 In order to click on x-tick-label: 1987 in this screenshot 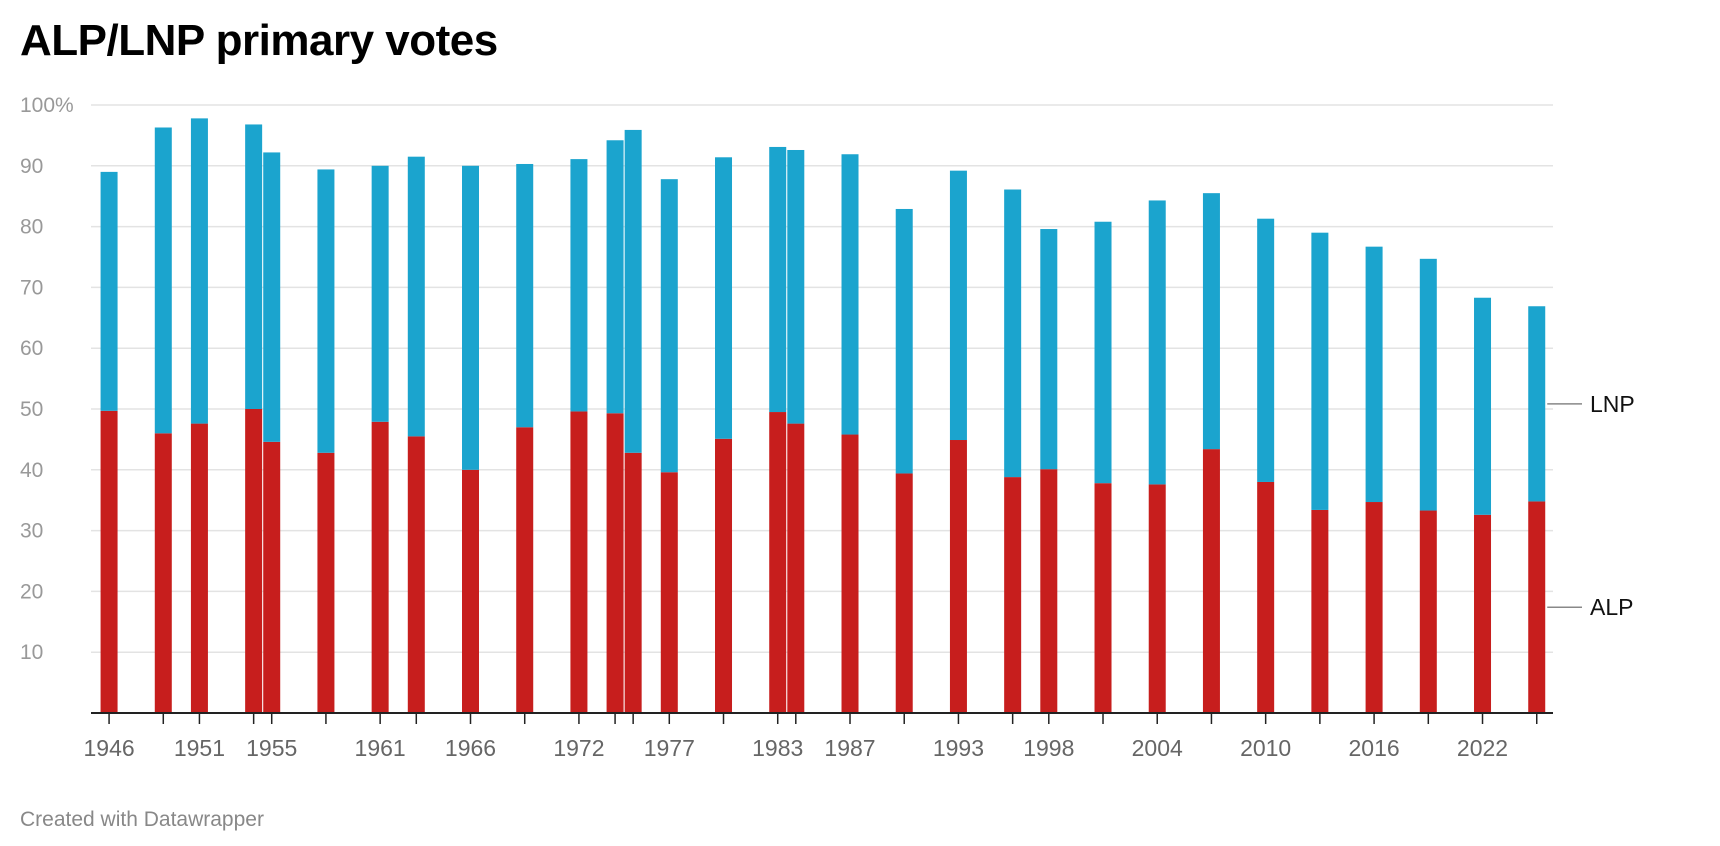, I will do `click(849, 748)`.